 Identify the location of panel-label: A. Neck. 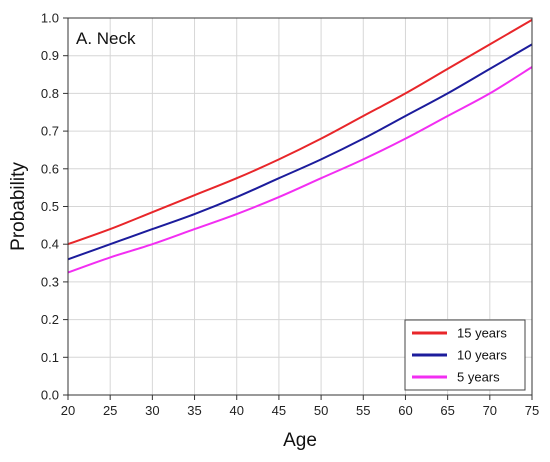
(106, 38).